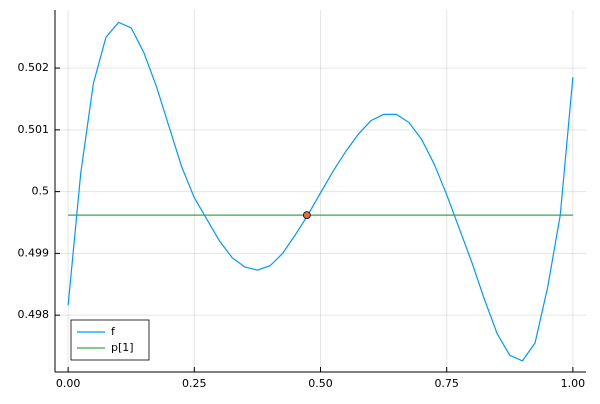 The height and width of the screenshot is (404, 600). What do you see at coordinates (446, 383) in the screenshot?
I see `x-tick-label: 0.75` at bounding box center [446, 383].